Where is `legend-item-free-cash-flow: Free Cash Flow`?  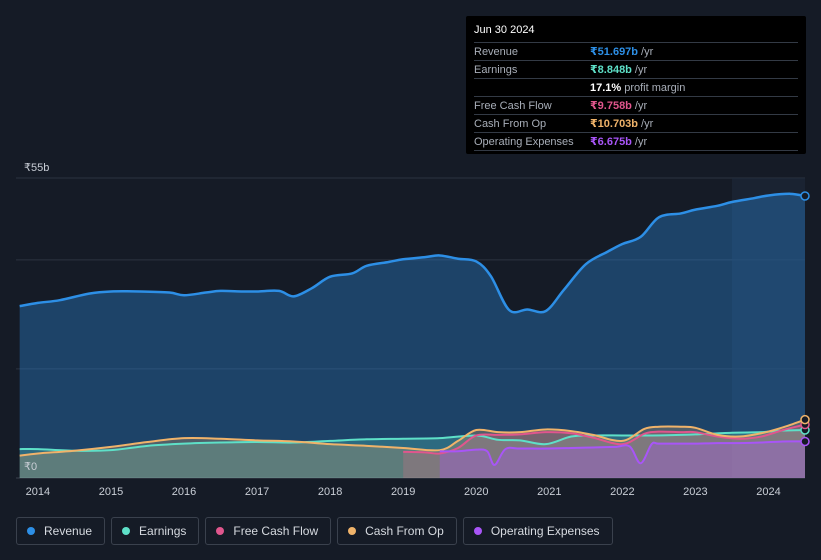
legend-item-free-cash-flow: Free Cash Flow is located at coordinates (268, 531).